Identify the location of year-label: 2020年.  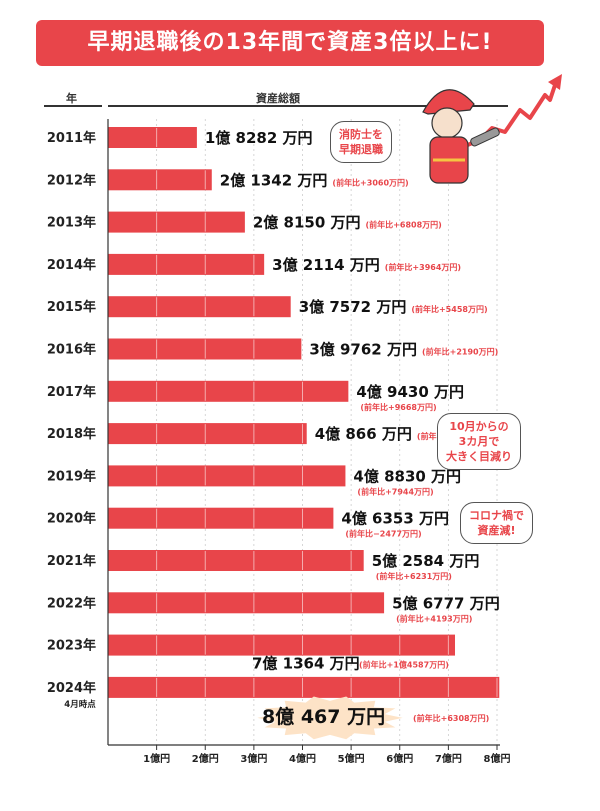
(71, 519).